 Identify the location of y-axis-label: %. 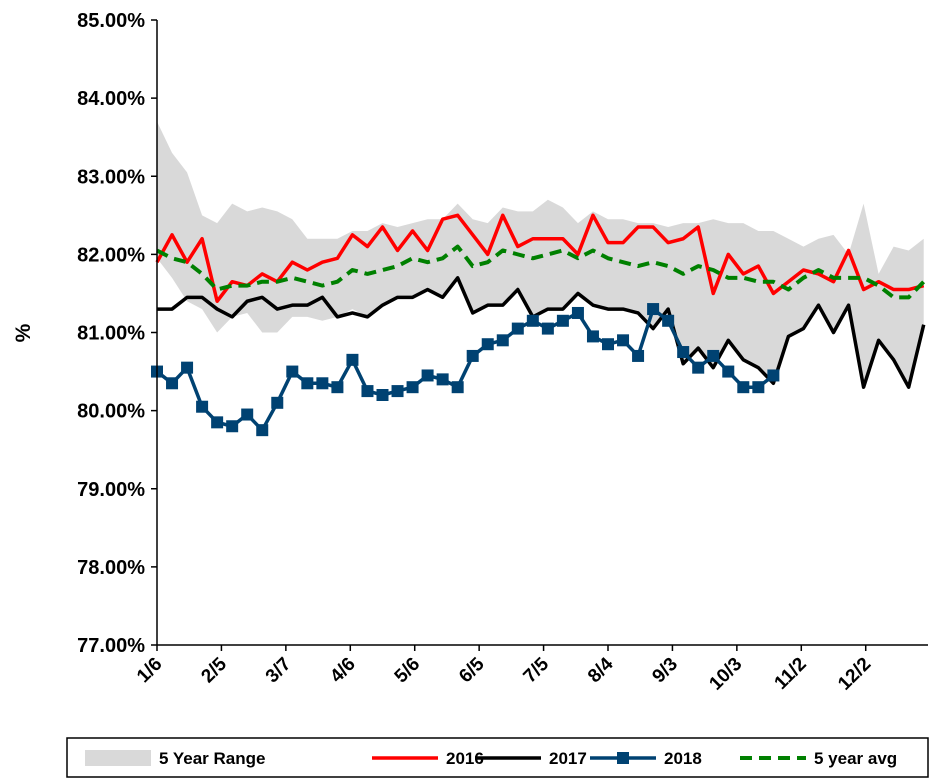
(23, 332).